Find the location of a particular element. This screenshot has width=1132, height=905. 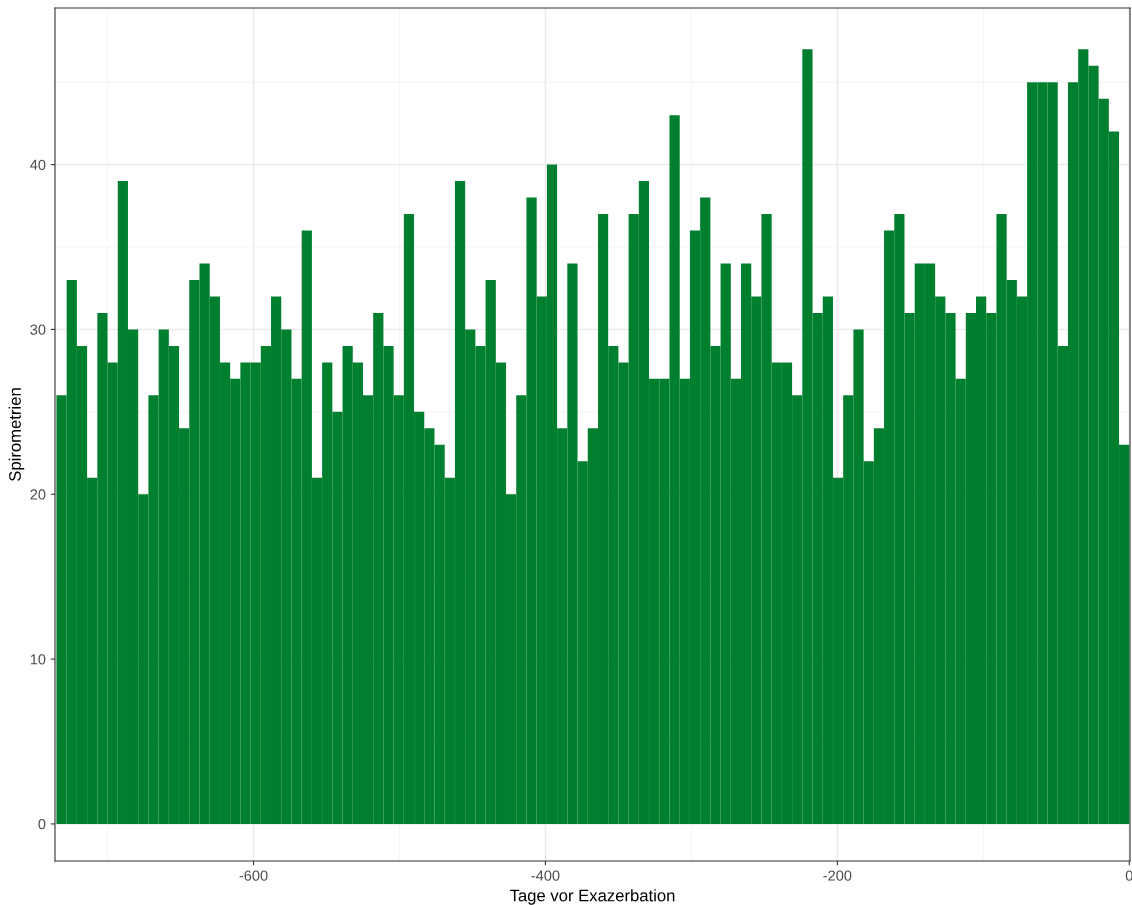

y-tick-label: 20 is located at coordinates (38, 494).